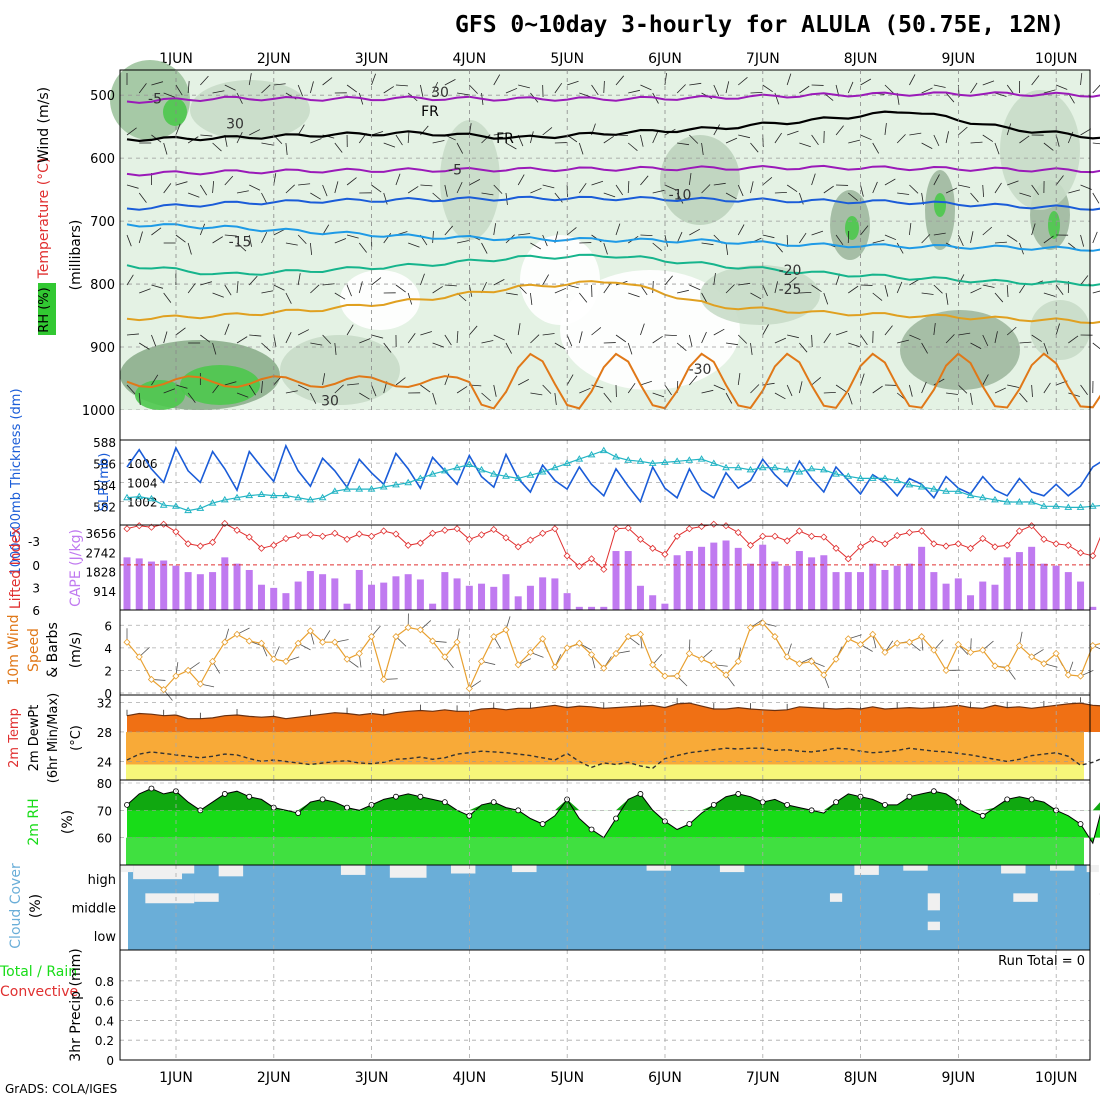 Image resolution: width=1100 pixels, height=1100 pixels. What do you see at coordinates (34, 821) in the screenshot?
I see `rh2m-axis-label: 2m RH` at bounding box center [34, 821].